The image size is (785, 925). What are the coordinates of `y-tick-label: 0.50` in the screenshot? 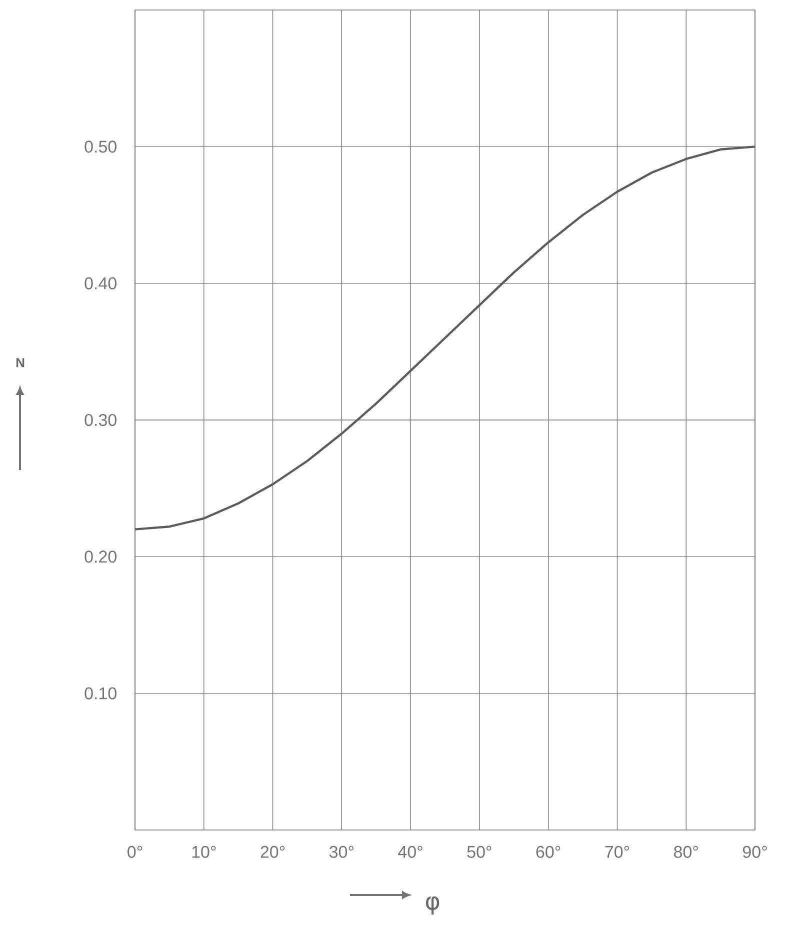 It's located at (100, 146).